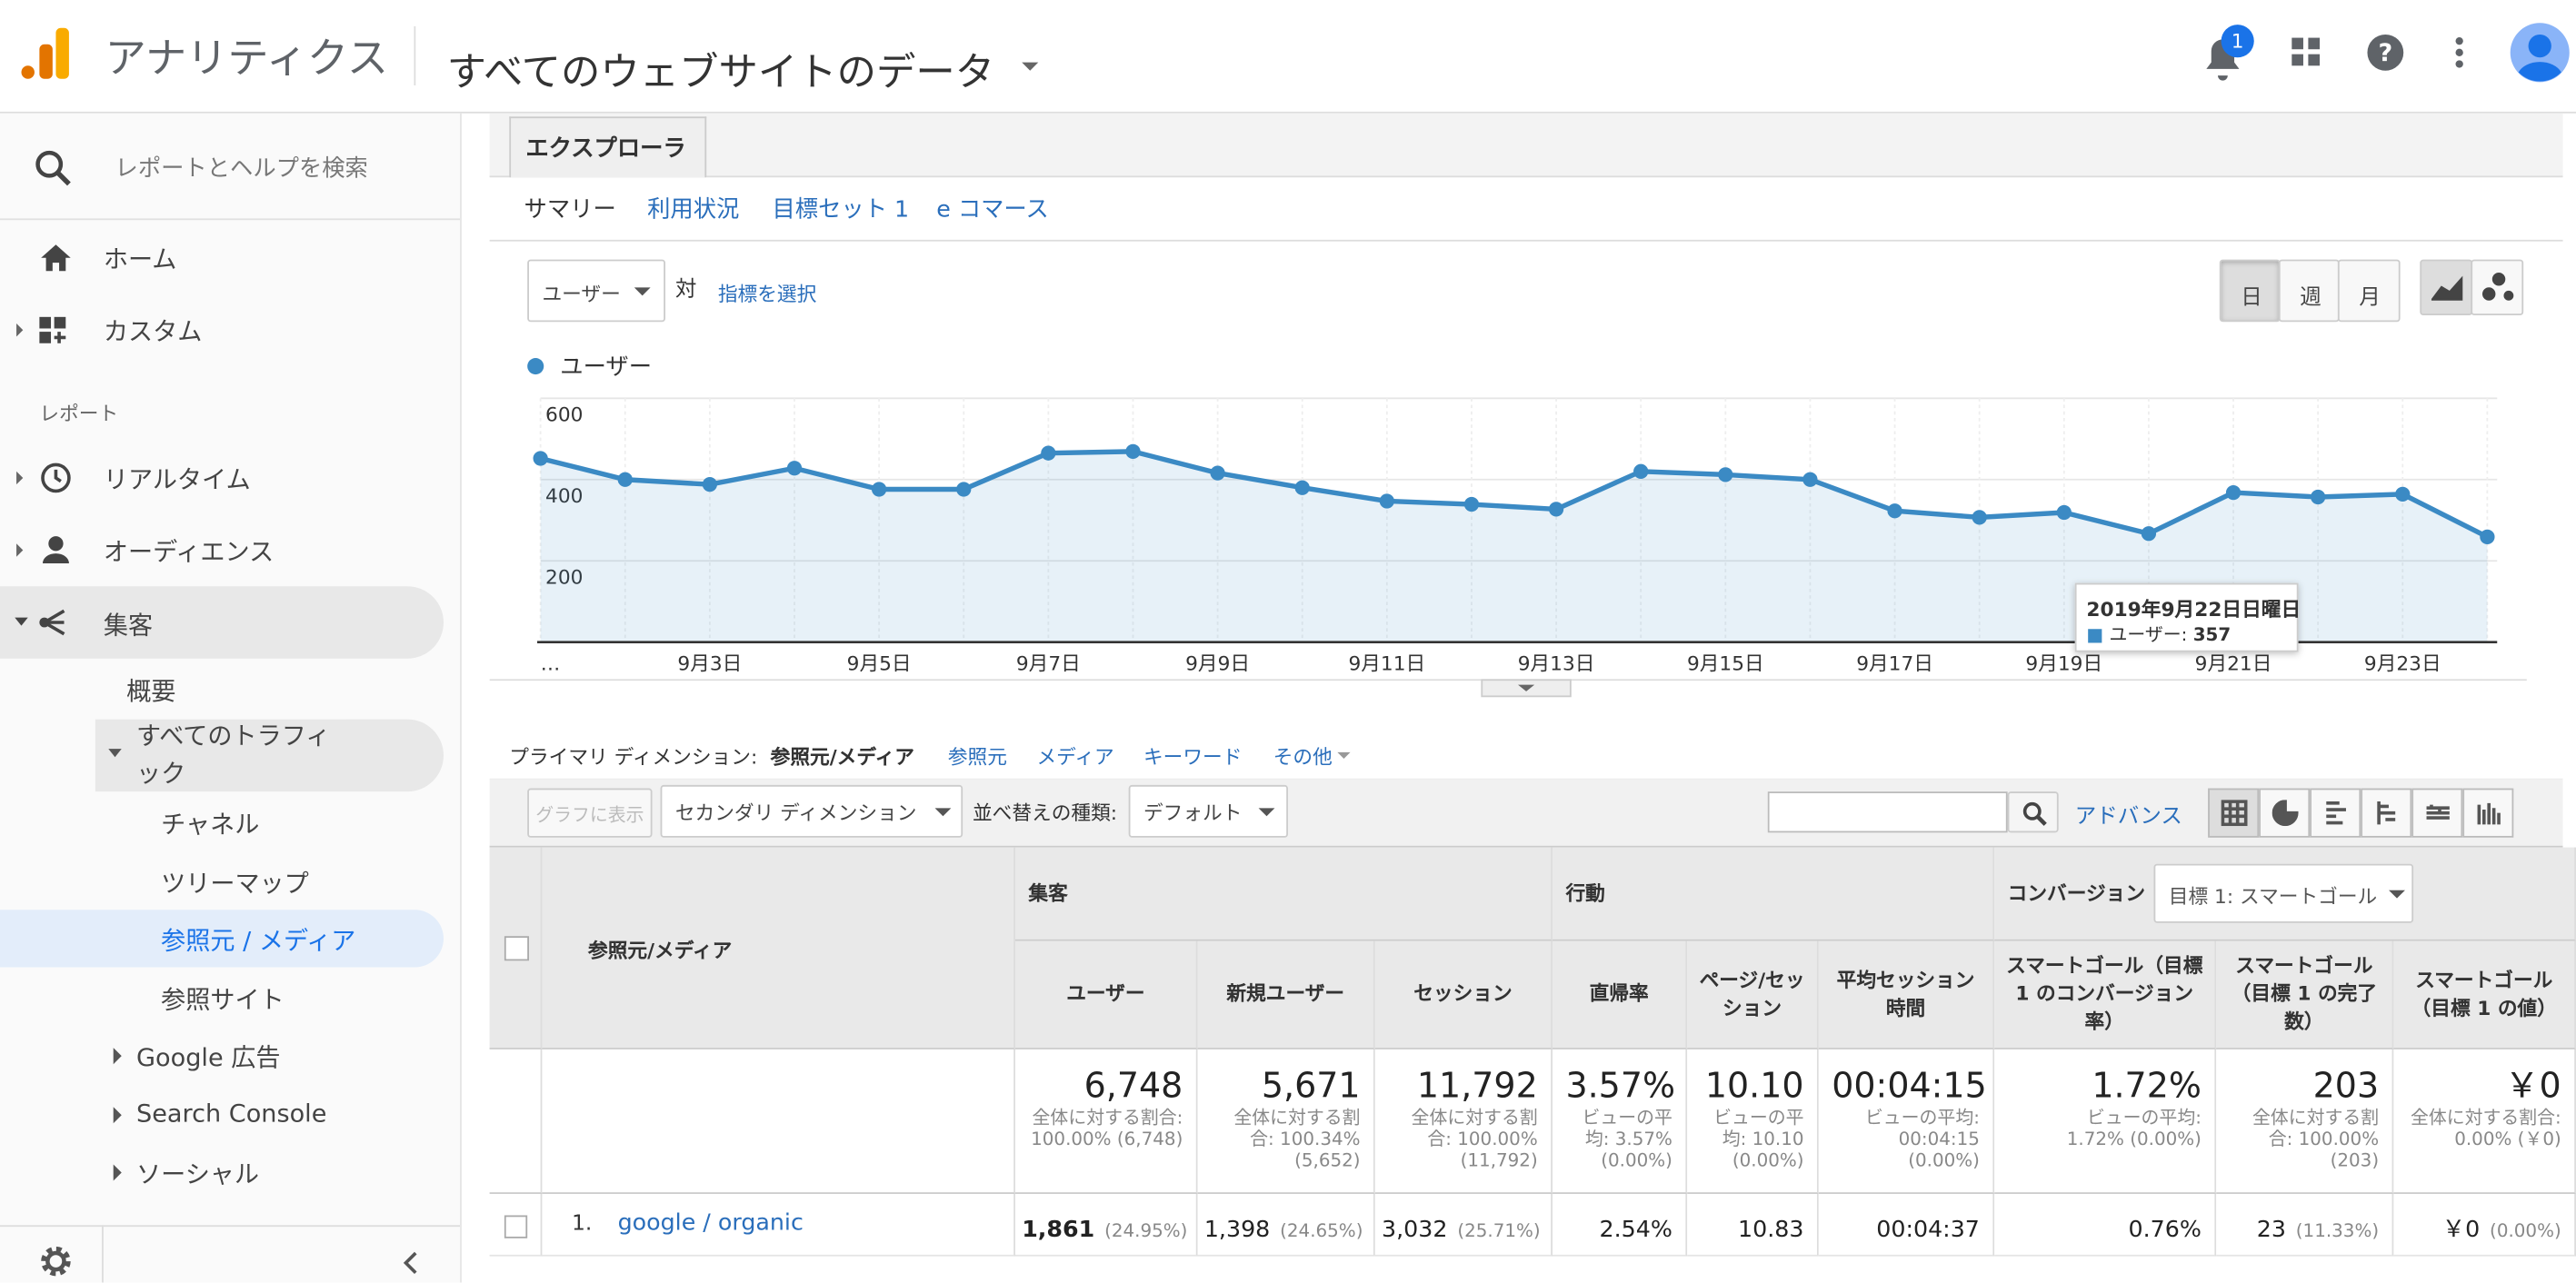 This screenshot has height=1283, width=2576. Describe the element at coordinates (2484, 994) in the screenshot. I see `column-header: スマートゴール（目標 1 の値）` at that location.